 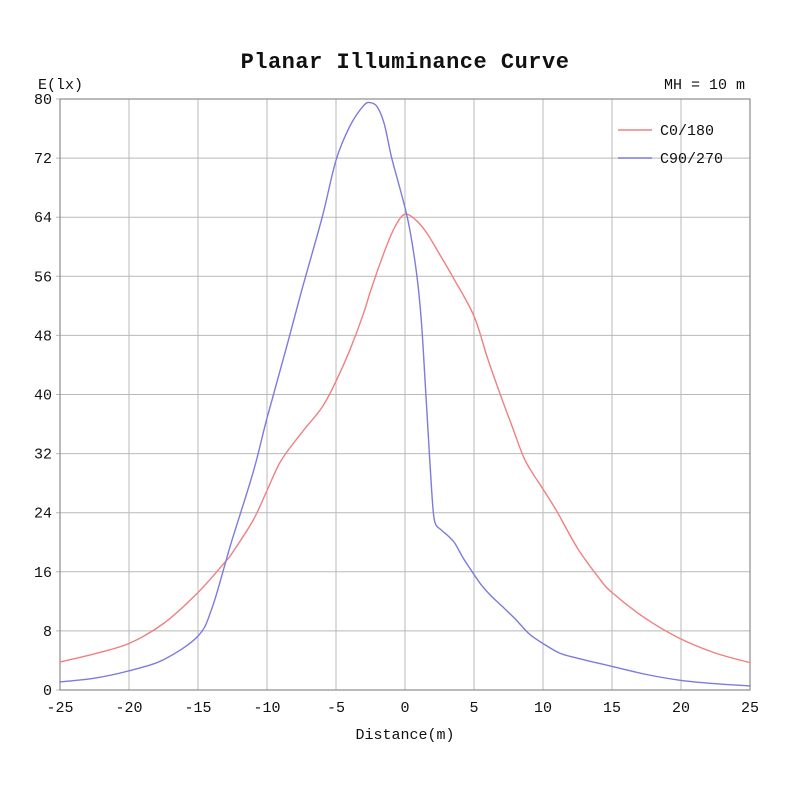 I want to click on y-tick-label: 64, so click(x=43, y=218).